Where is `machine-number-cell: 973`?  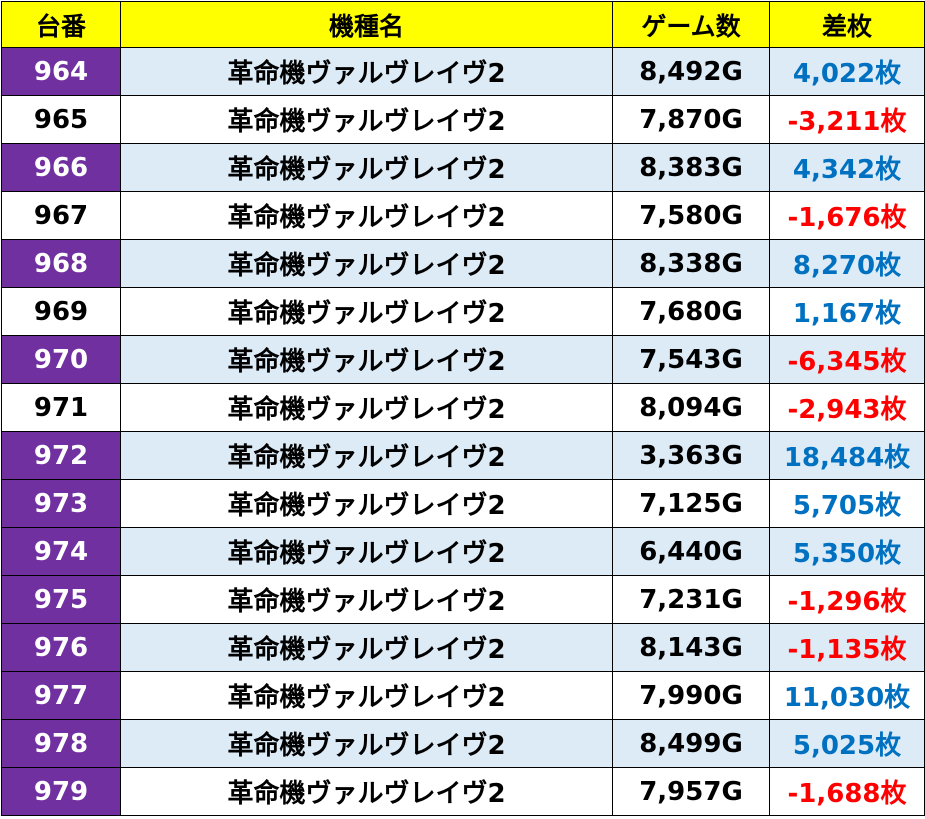
machine-number-cell: 973 is located at coordinates (61, 503).